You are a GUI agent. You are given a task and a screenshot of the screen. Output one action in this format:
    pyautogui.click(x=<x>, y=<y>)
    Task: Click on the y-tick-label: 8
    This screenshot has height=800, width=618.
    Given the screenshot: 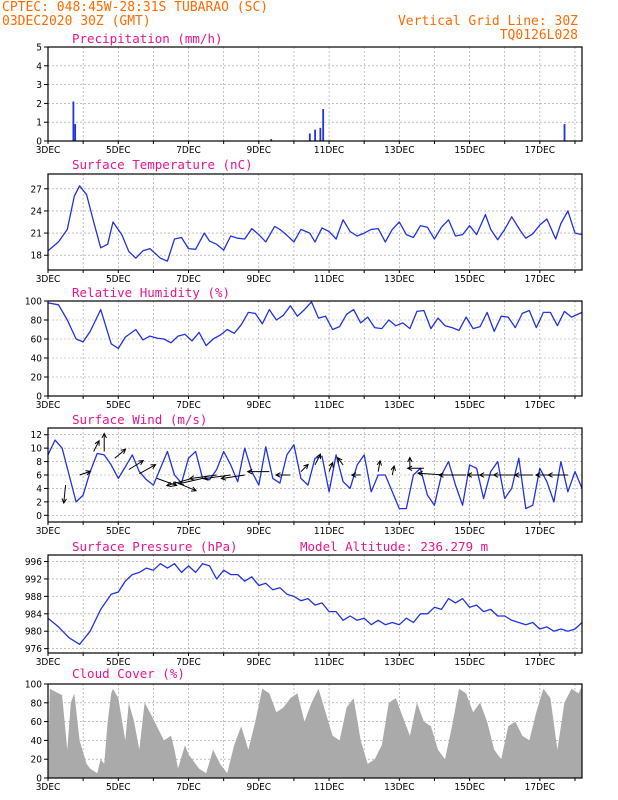 What is the action you would take?
    pyautogui.click(x=39, y=462)
    